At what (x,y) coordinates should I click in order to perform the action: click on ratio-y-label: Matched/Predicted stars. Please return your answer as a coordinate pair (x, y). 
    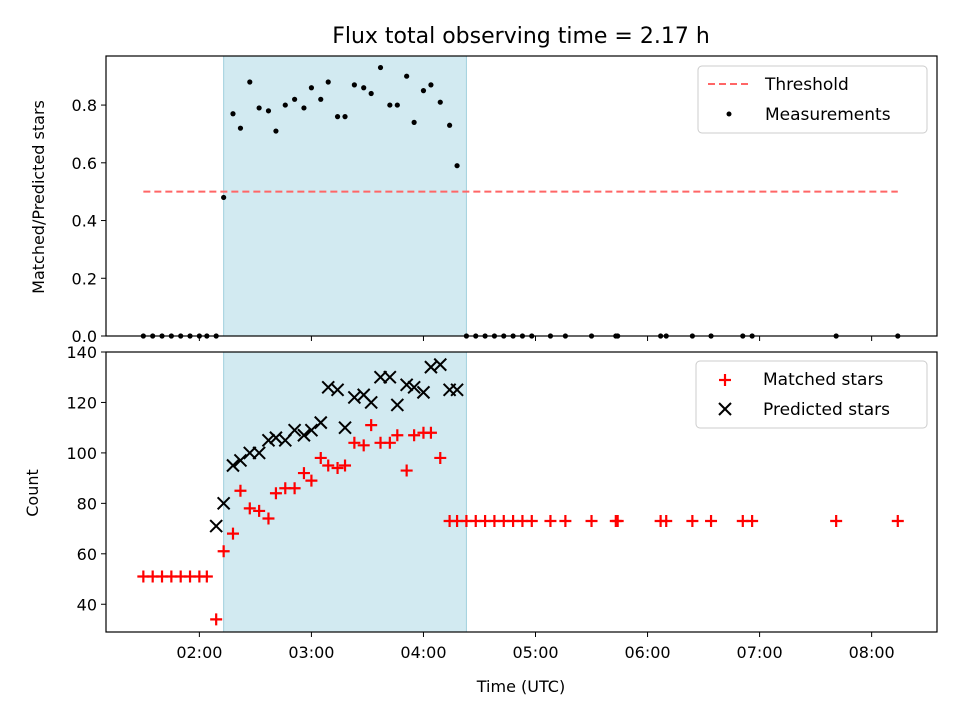
    Looking at the image, I should click on (38, 197).